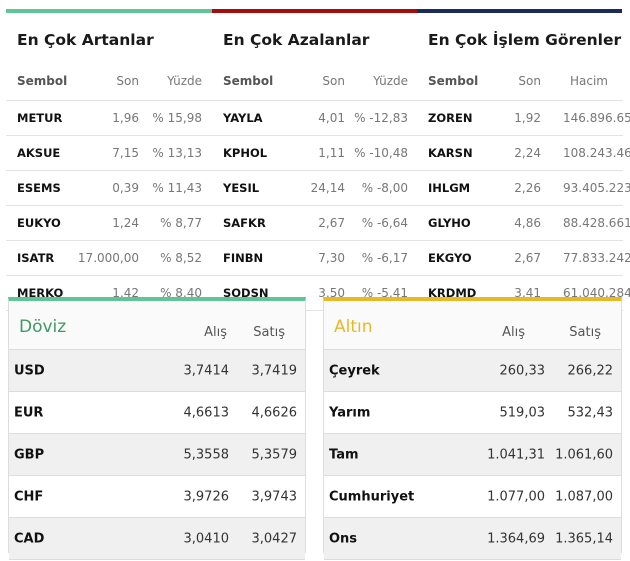  Describe the element at coordinates (85, 40) in the screenshot. I see `list-title: En Çok Artanlar` at that location.